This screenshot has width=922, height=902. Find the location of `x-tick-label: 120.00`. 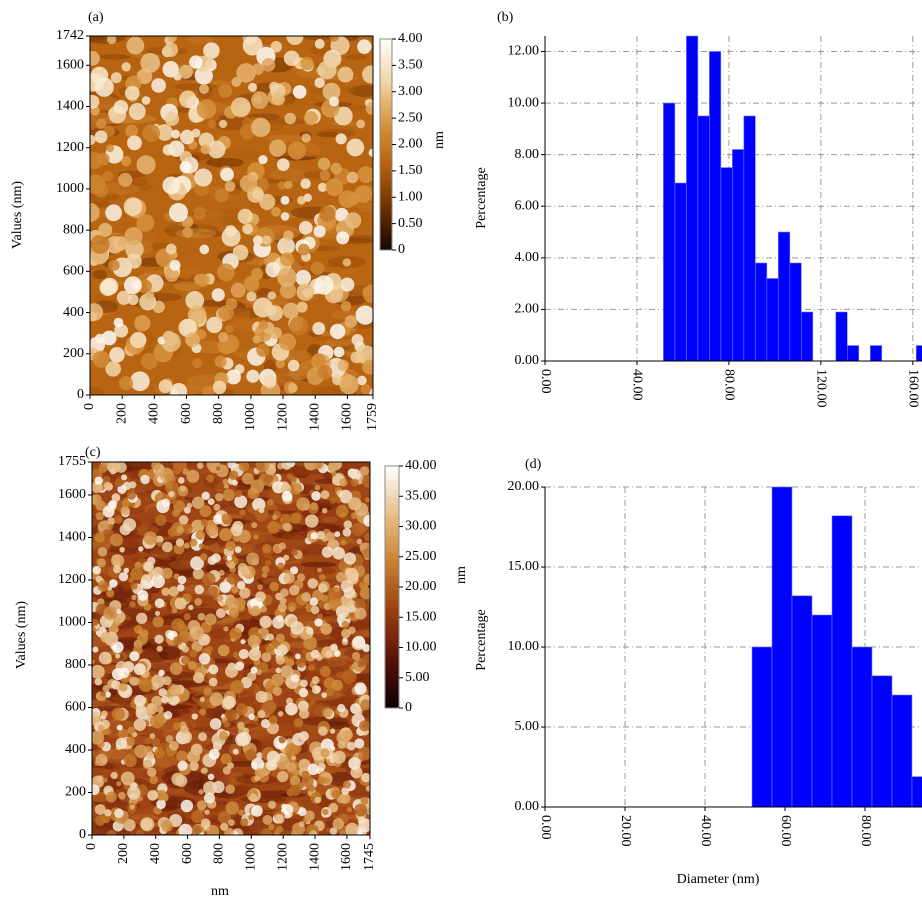

x-tick-label: 120.00 is located at coordinates (821, 388).